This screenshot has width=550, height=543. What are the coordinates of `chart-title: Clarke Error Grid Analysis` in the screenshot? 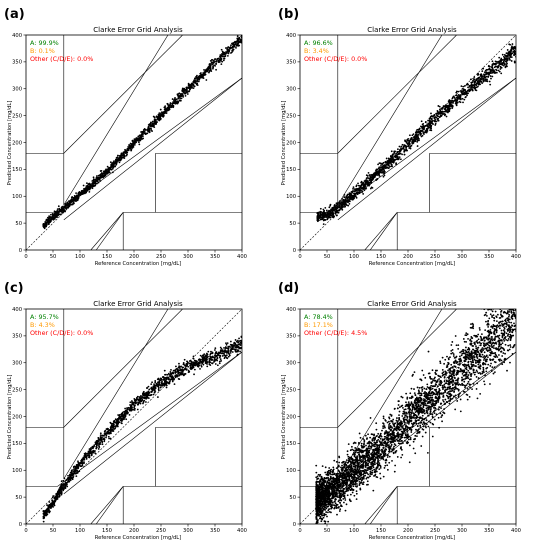 It's located at (412, 304).